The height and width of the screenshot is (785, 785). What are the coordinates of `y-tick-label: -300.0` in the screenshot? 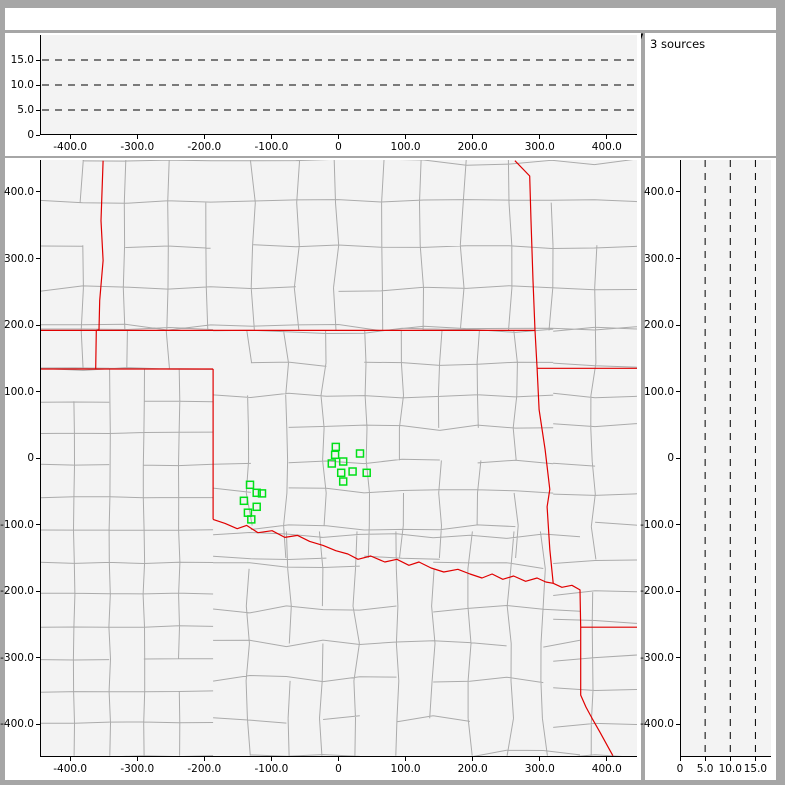 It's located at (17, 657).